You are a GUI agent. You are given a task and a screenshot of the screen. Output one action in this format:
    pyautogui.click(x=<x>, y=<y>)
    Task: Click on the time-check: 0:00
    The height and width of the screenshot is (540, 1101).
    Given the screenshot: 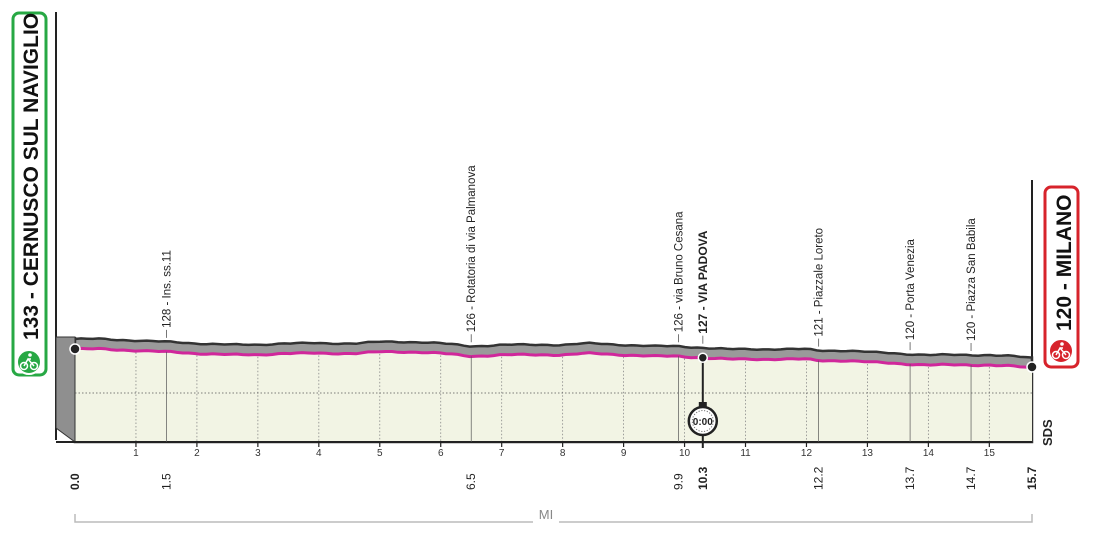 What is the action you would take?
    pyautogui.click(x=703, y=400)
    